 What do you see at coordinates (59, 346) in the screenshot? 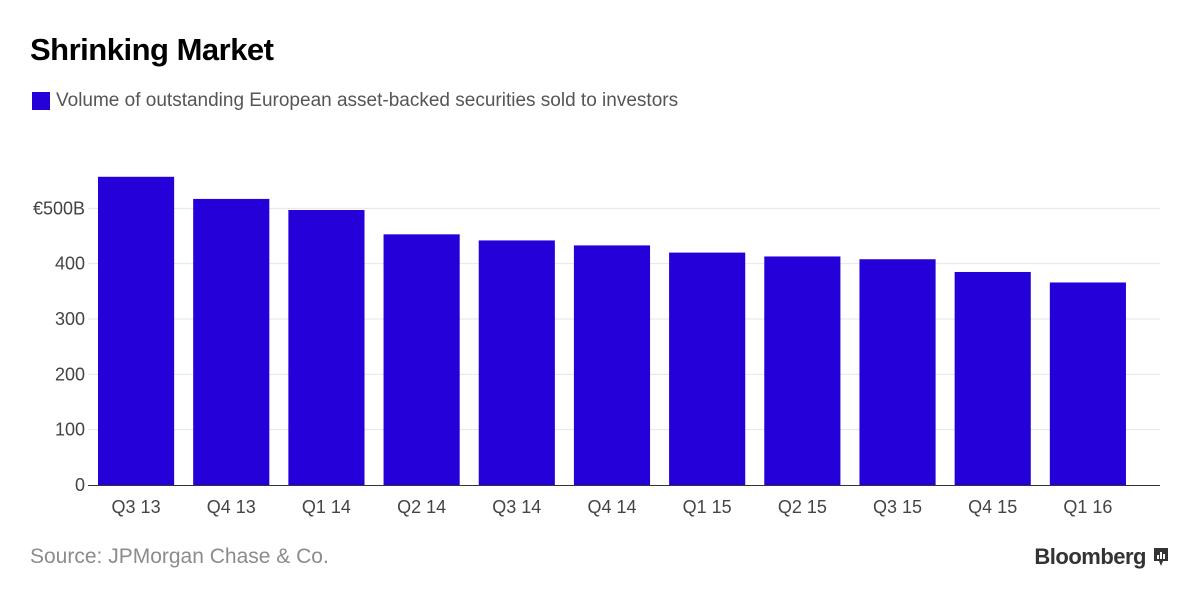
I see `y-axis-ticks: 0 100 200 300 400 €500B` at bounding box center [59, 346].